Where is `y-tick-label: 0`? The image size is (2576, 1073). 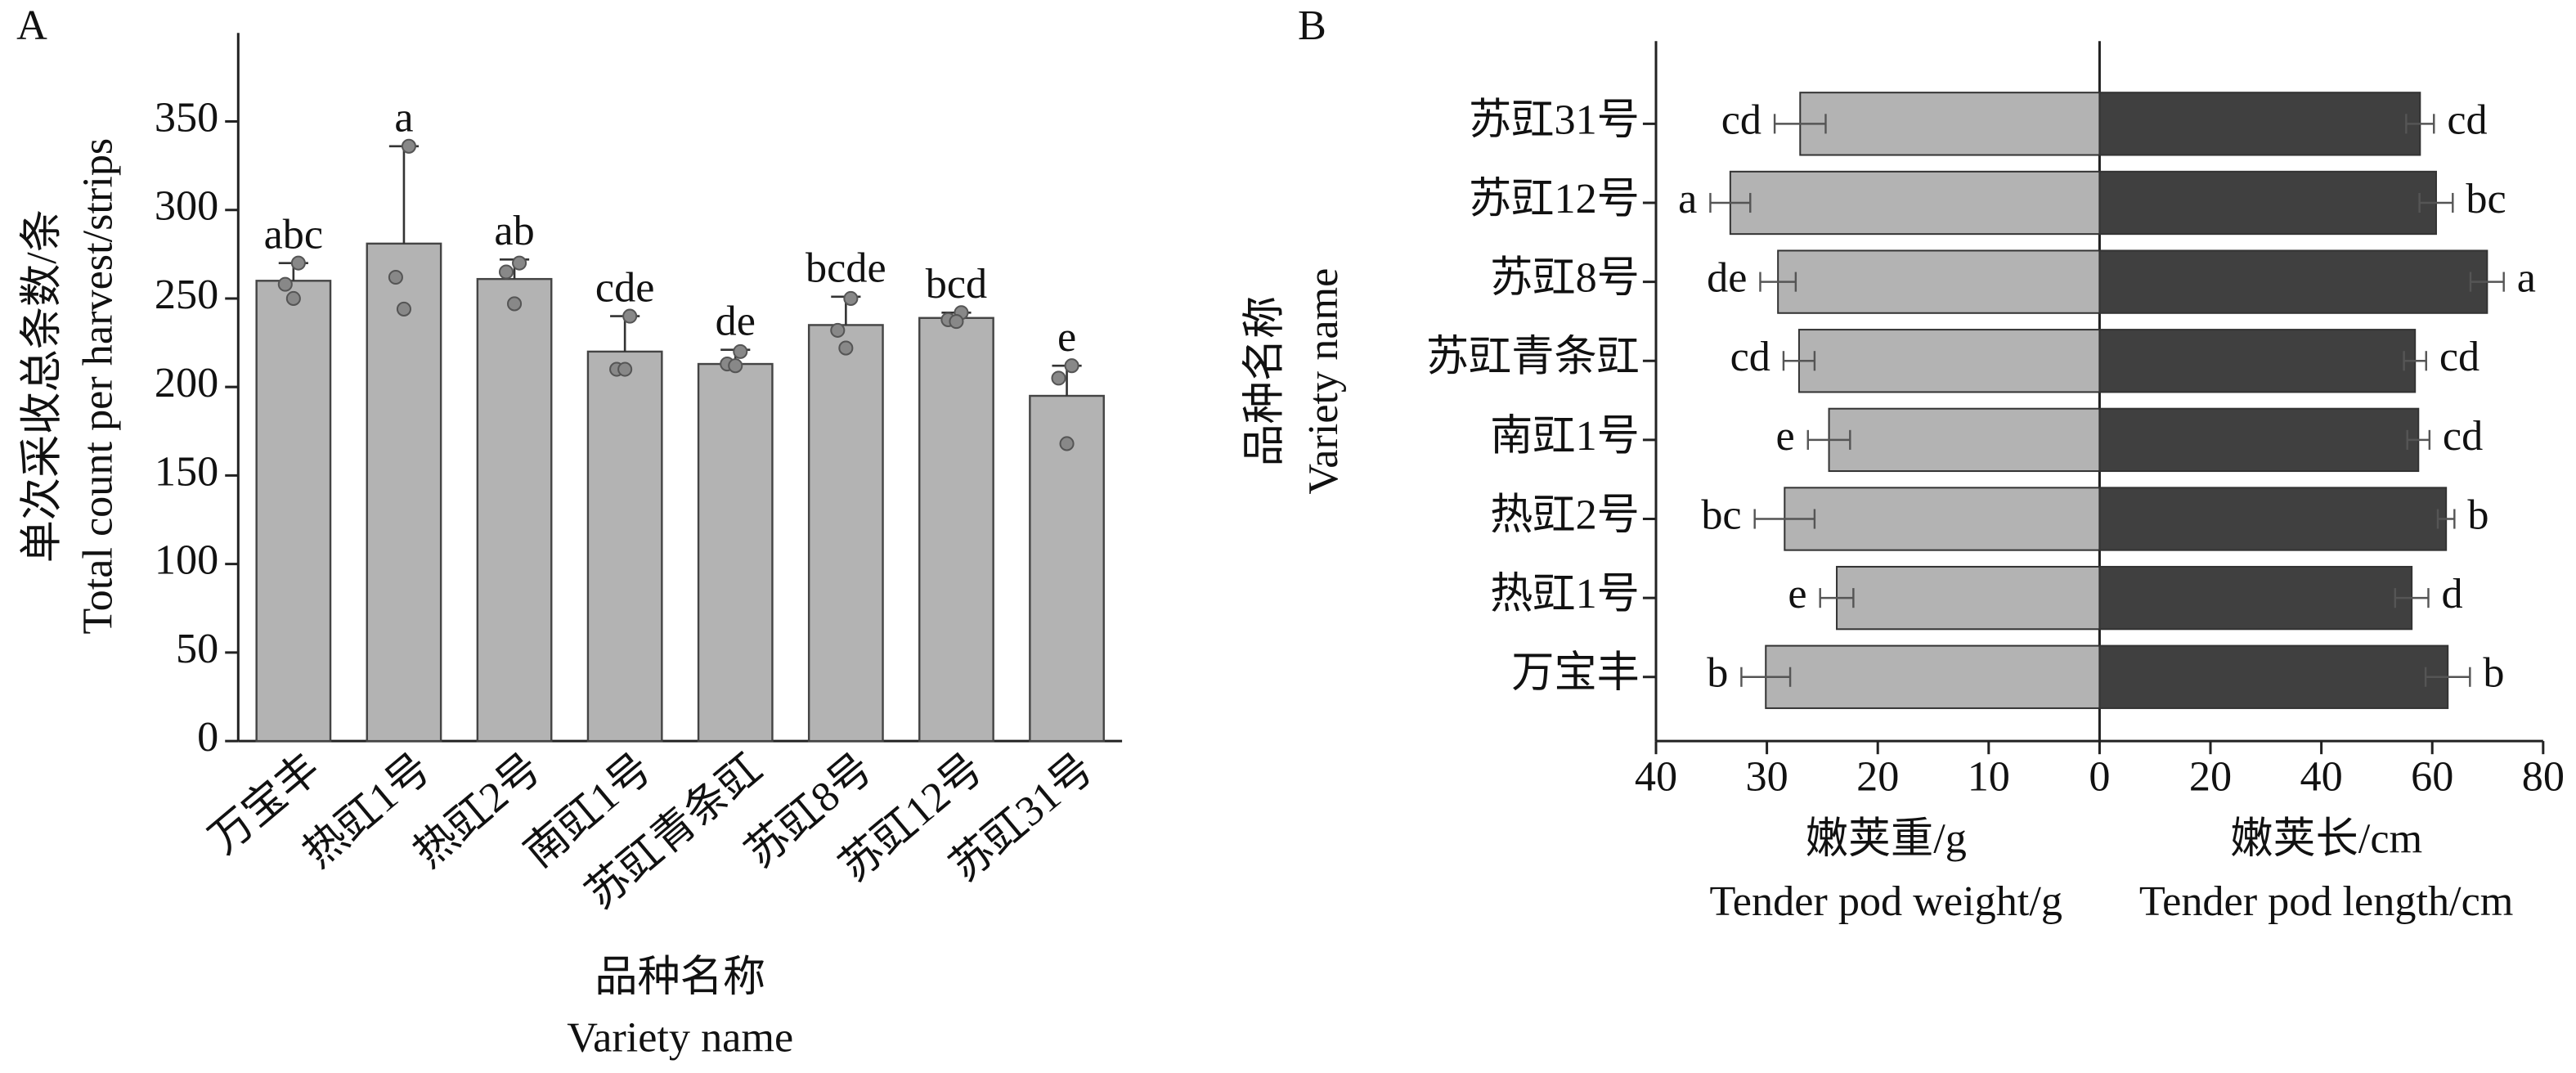
y-tick-label: 0 is located at coordinates (207, 737).